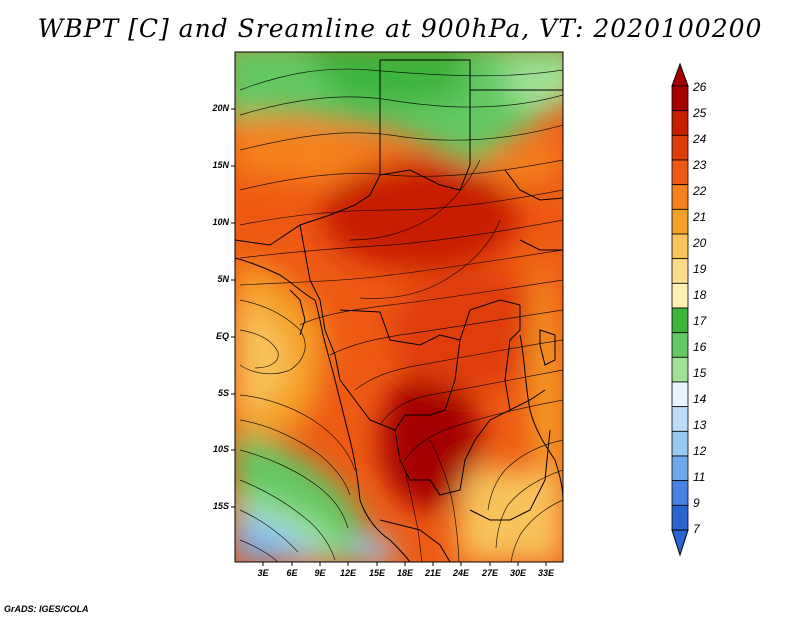 This screenshot has width=800, height=618. Describe the element at coordinates (220, 222) in the screenshot. I see `lat-label: 10N` at that location.